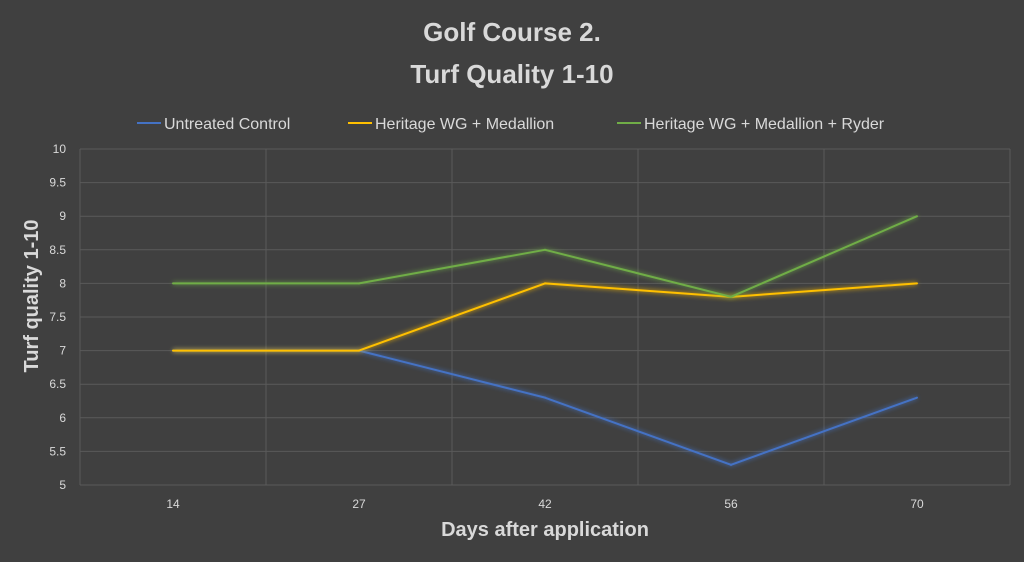 This screenshot has width=1024, height=562. I want to click on legend-label: Untreated Control, so click(227, 124).